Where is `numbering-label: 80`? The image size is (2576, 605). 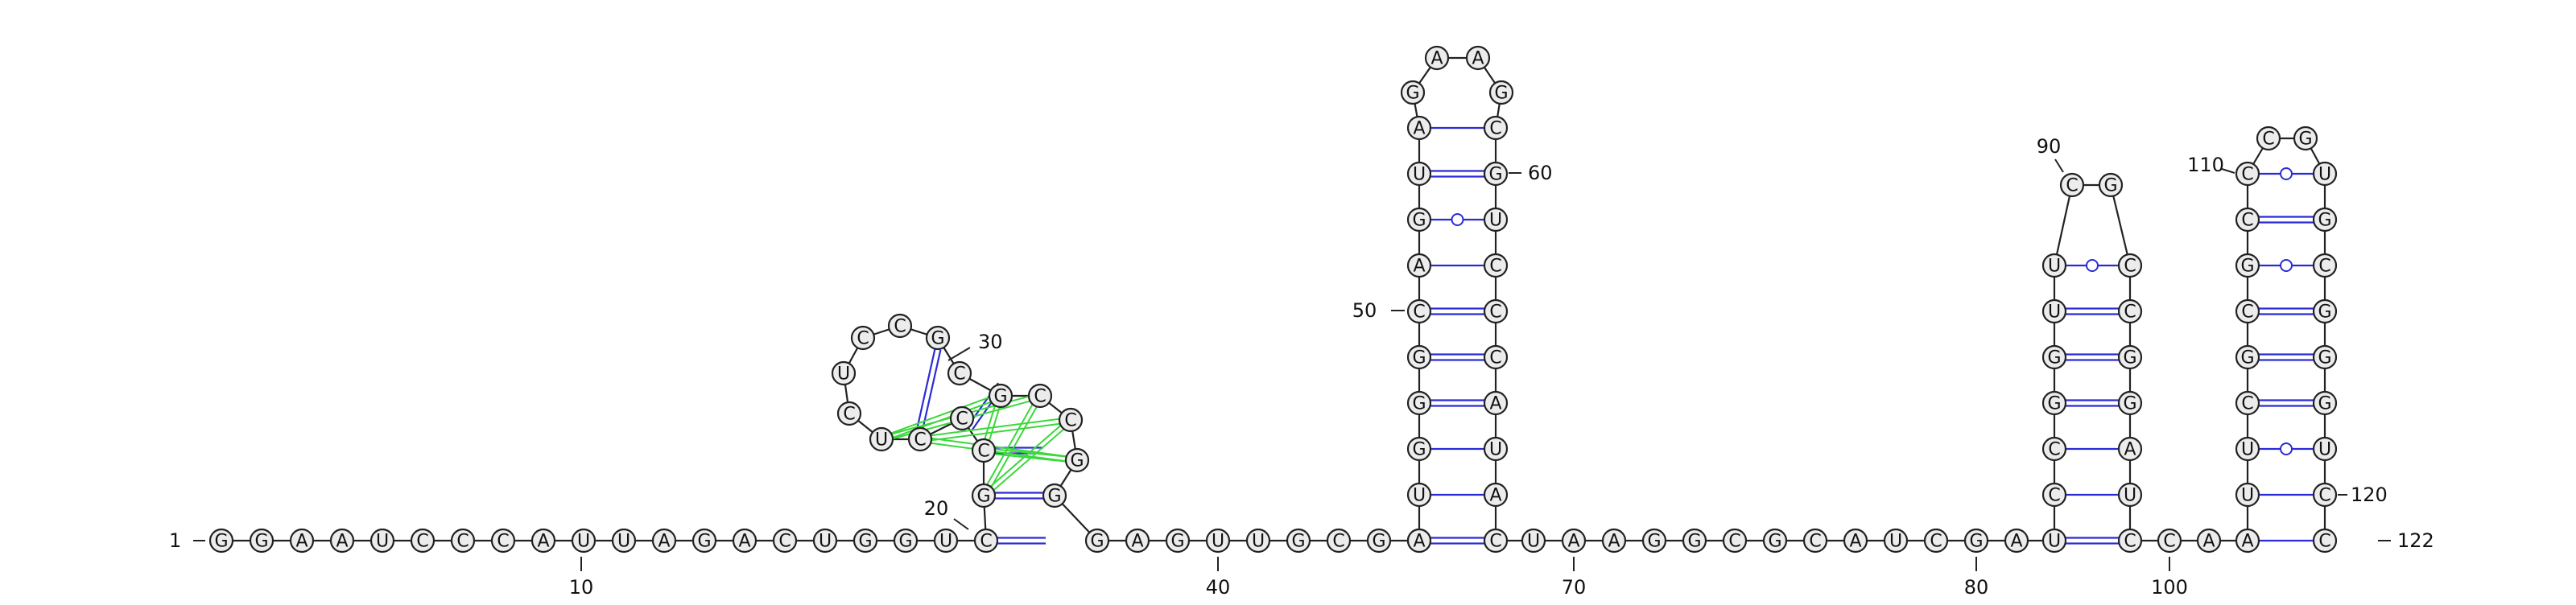 numbering-label: 80 is located at coordinates (1976, 587).